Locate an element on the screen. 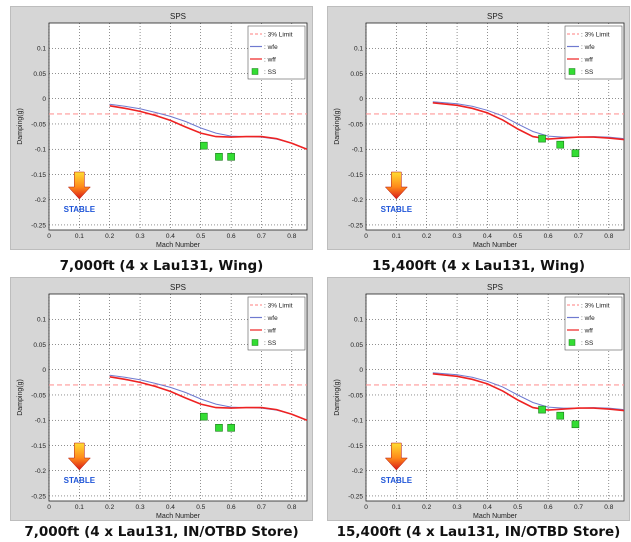 This screenshot has height=542, width=631. chart-caption-4: 15,400ft (4 x Lau131, IN/OTBD Store) is located at coordinates (476, 532).